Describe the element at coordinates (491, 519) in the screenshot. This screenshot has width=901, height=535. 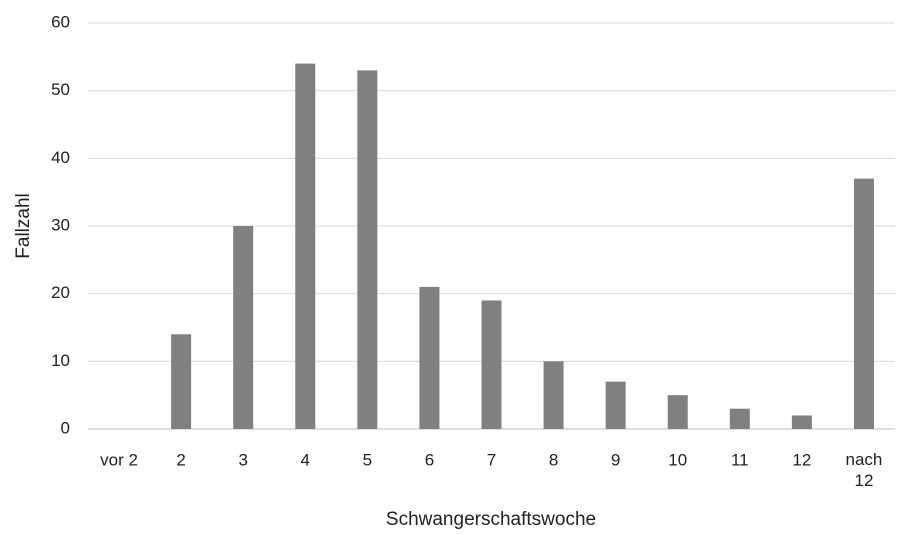
I see `x-axis-title: Schwangerschaftswoche` at that location.